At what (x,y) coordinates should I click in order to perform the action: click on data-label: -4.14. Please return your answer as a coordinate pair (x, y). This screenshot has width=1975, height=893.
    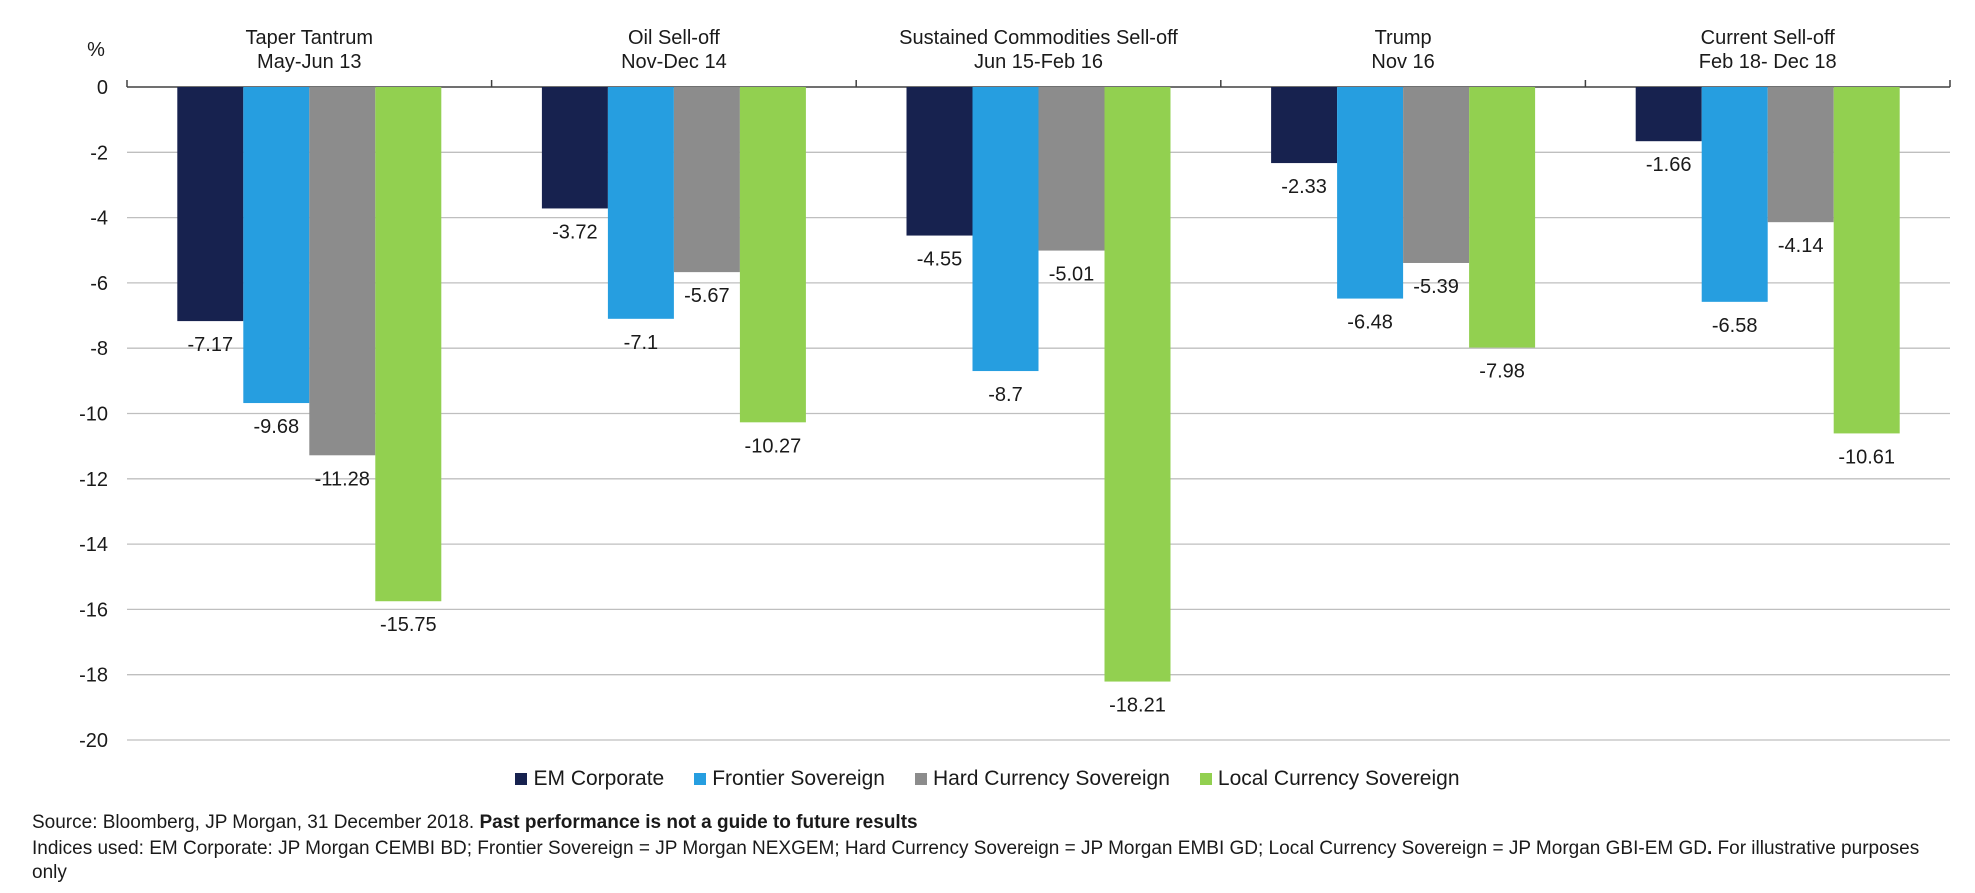
    Looking at the image, I should click on (1801, 246).